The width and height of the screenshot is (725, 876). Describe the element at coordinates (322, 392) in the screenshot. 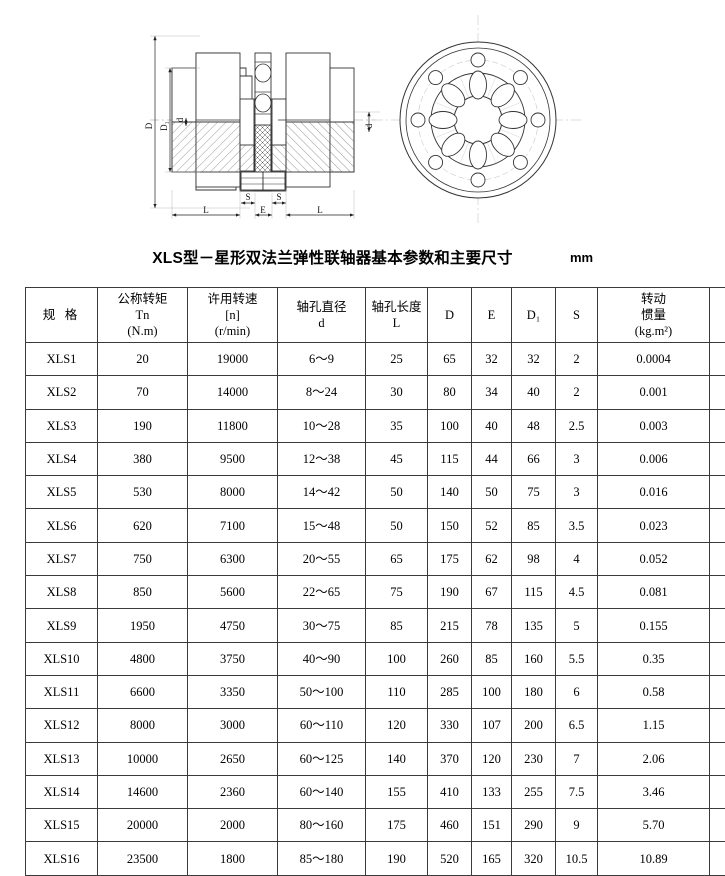

I see `cell-bore-diameter: 8～24` at that location.